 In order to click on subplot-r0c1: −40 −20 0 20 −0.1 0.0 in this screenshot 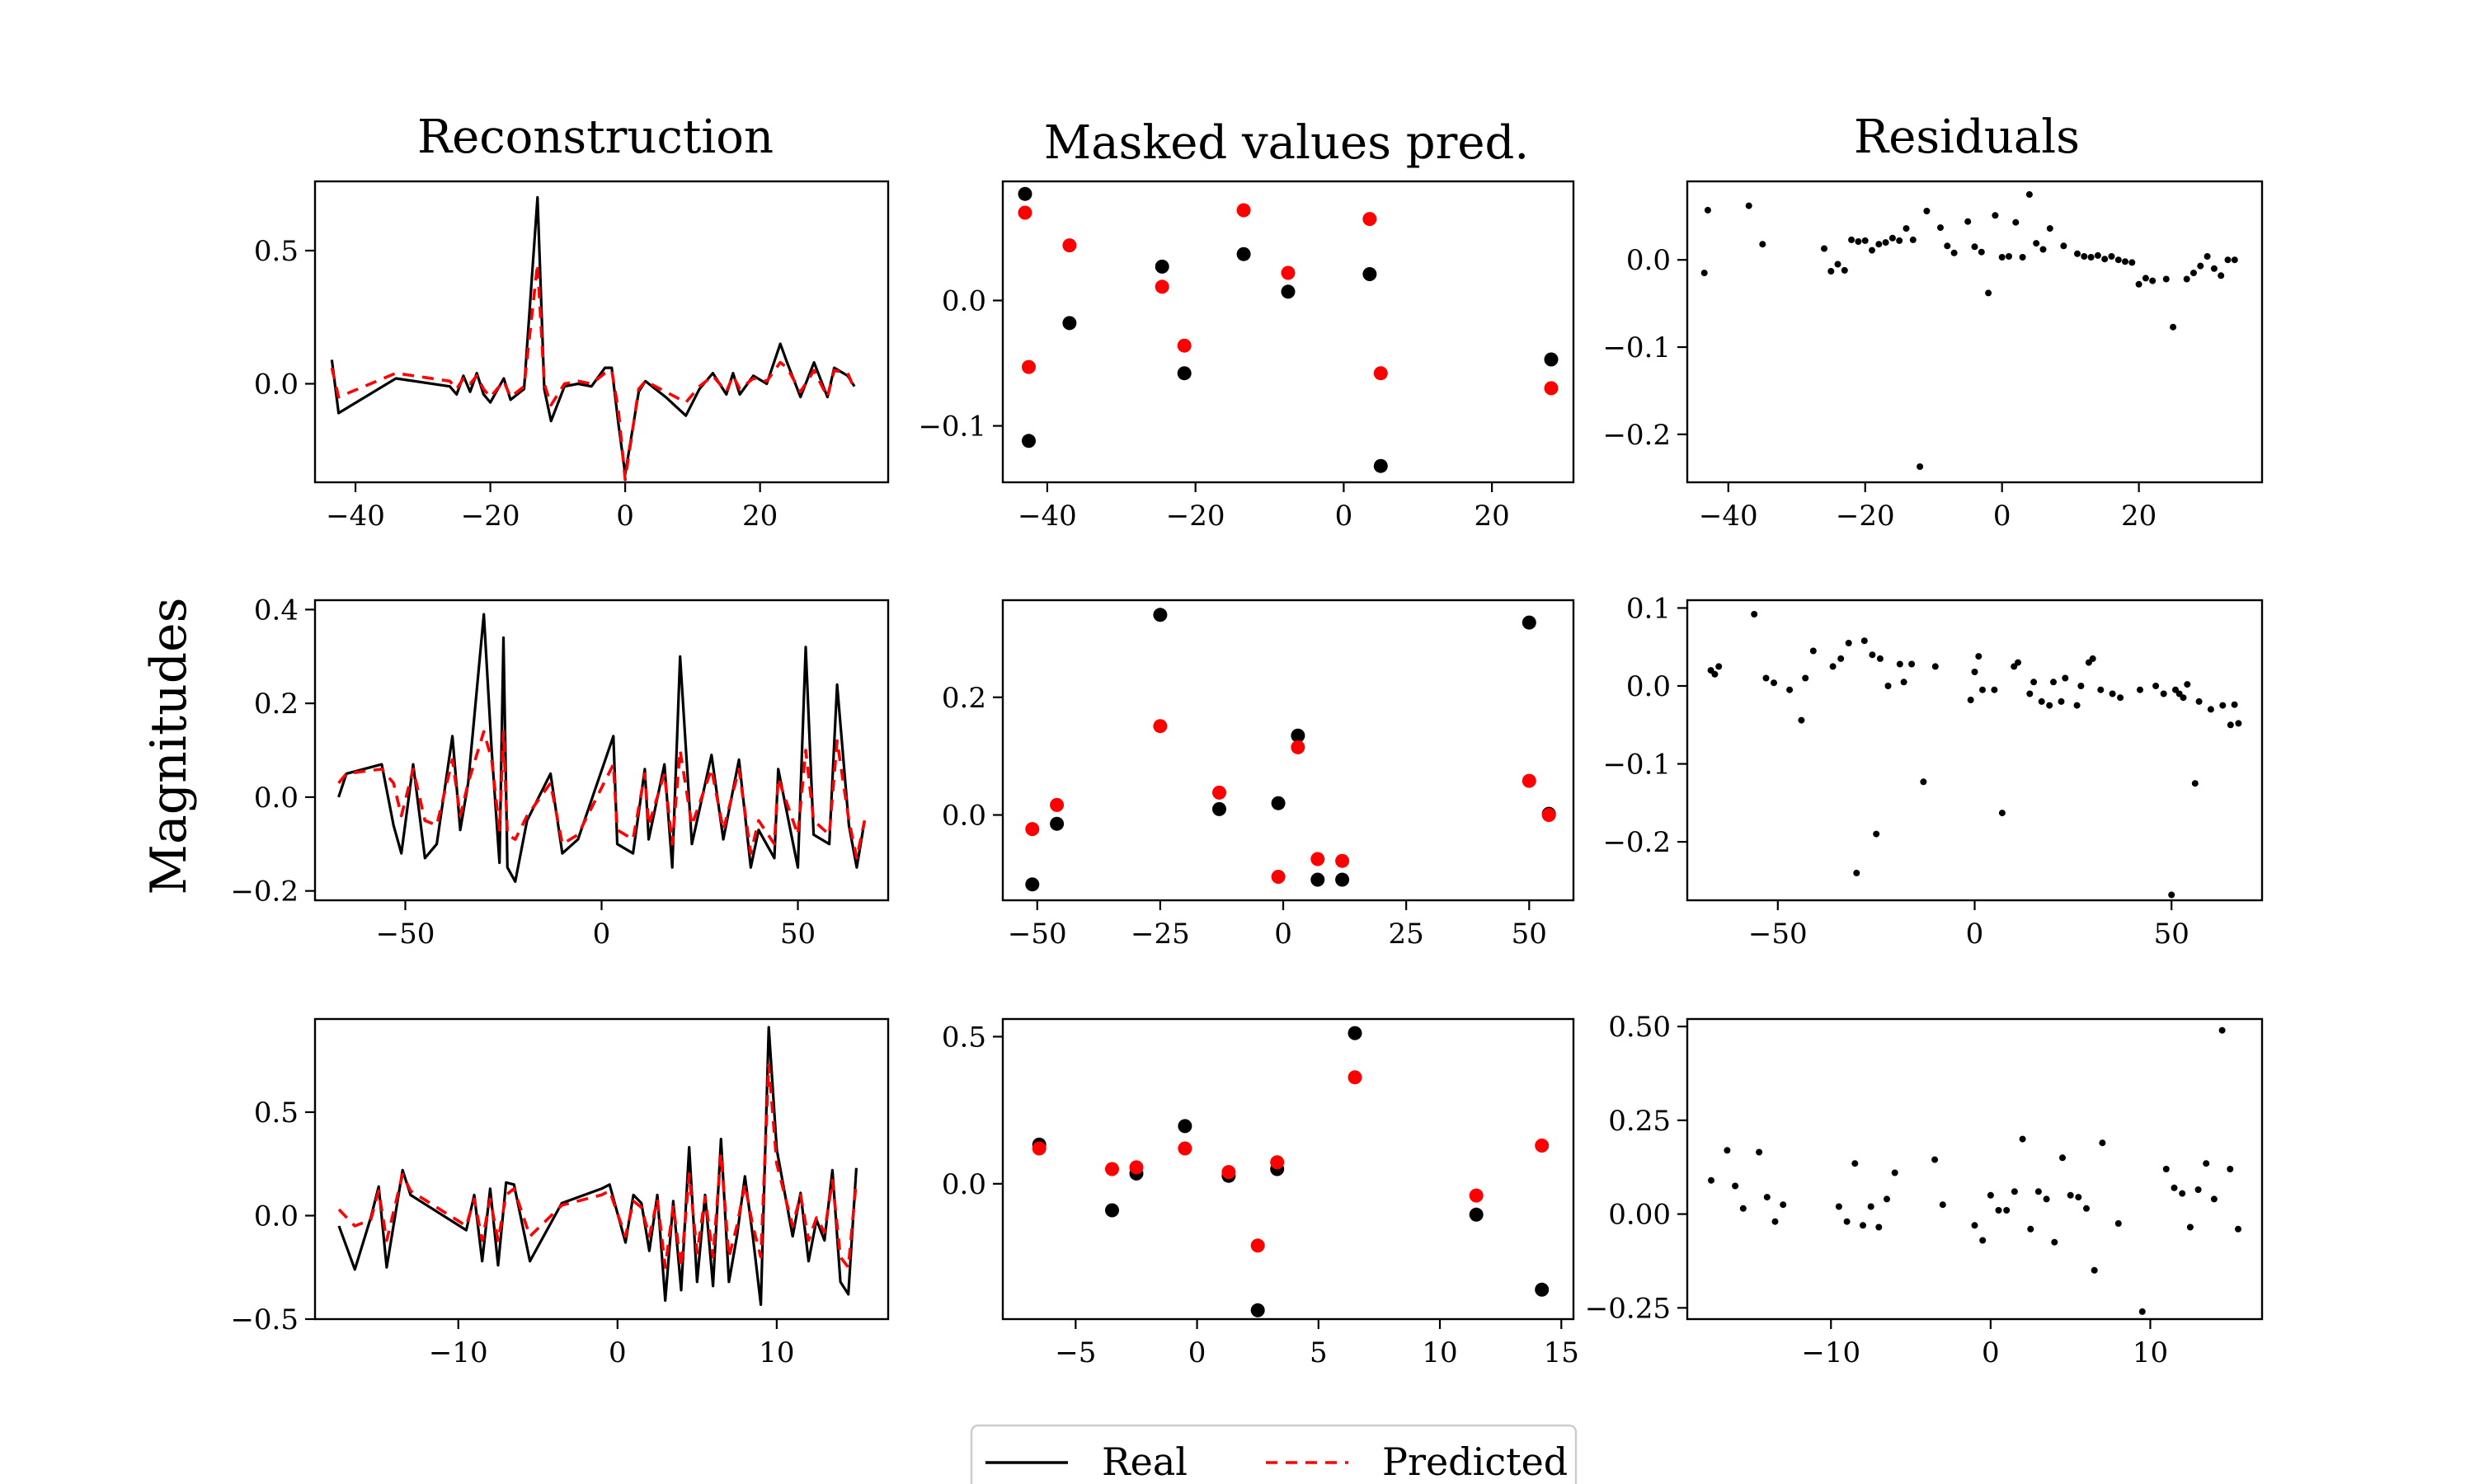, I will do `click(1246, 356)`.